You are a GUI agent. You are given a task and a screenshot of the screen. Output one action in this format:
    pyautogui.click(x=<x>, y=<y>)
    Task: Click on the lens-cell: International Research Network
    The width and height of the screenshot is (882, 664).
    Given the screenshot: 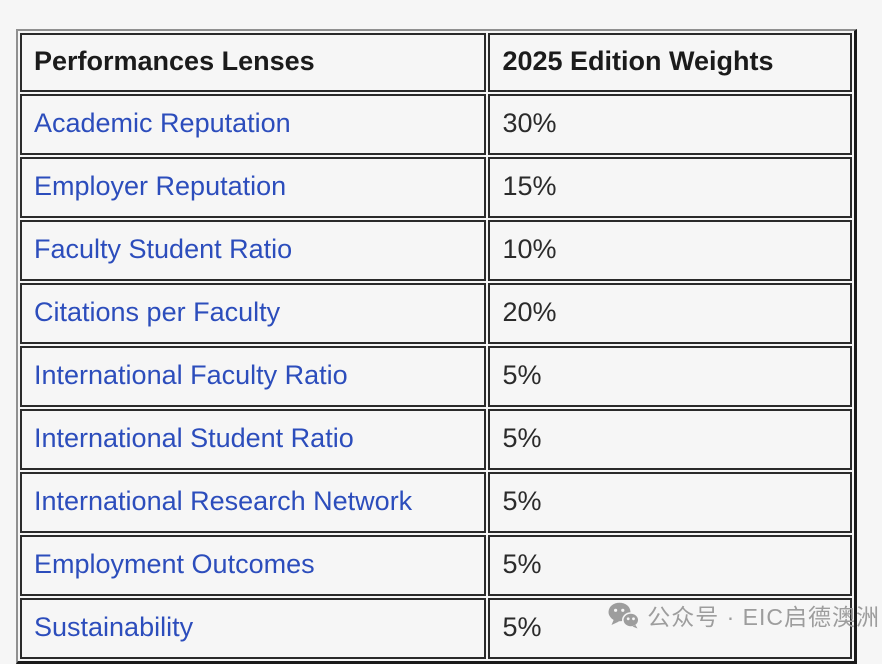 What is the action you would take?
    pyautogui.click(x=253, y=503)
    